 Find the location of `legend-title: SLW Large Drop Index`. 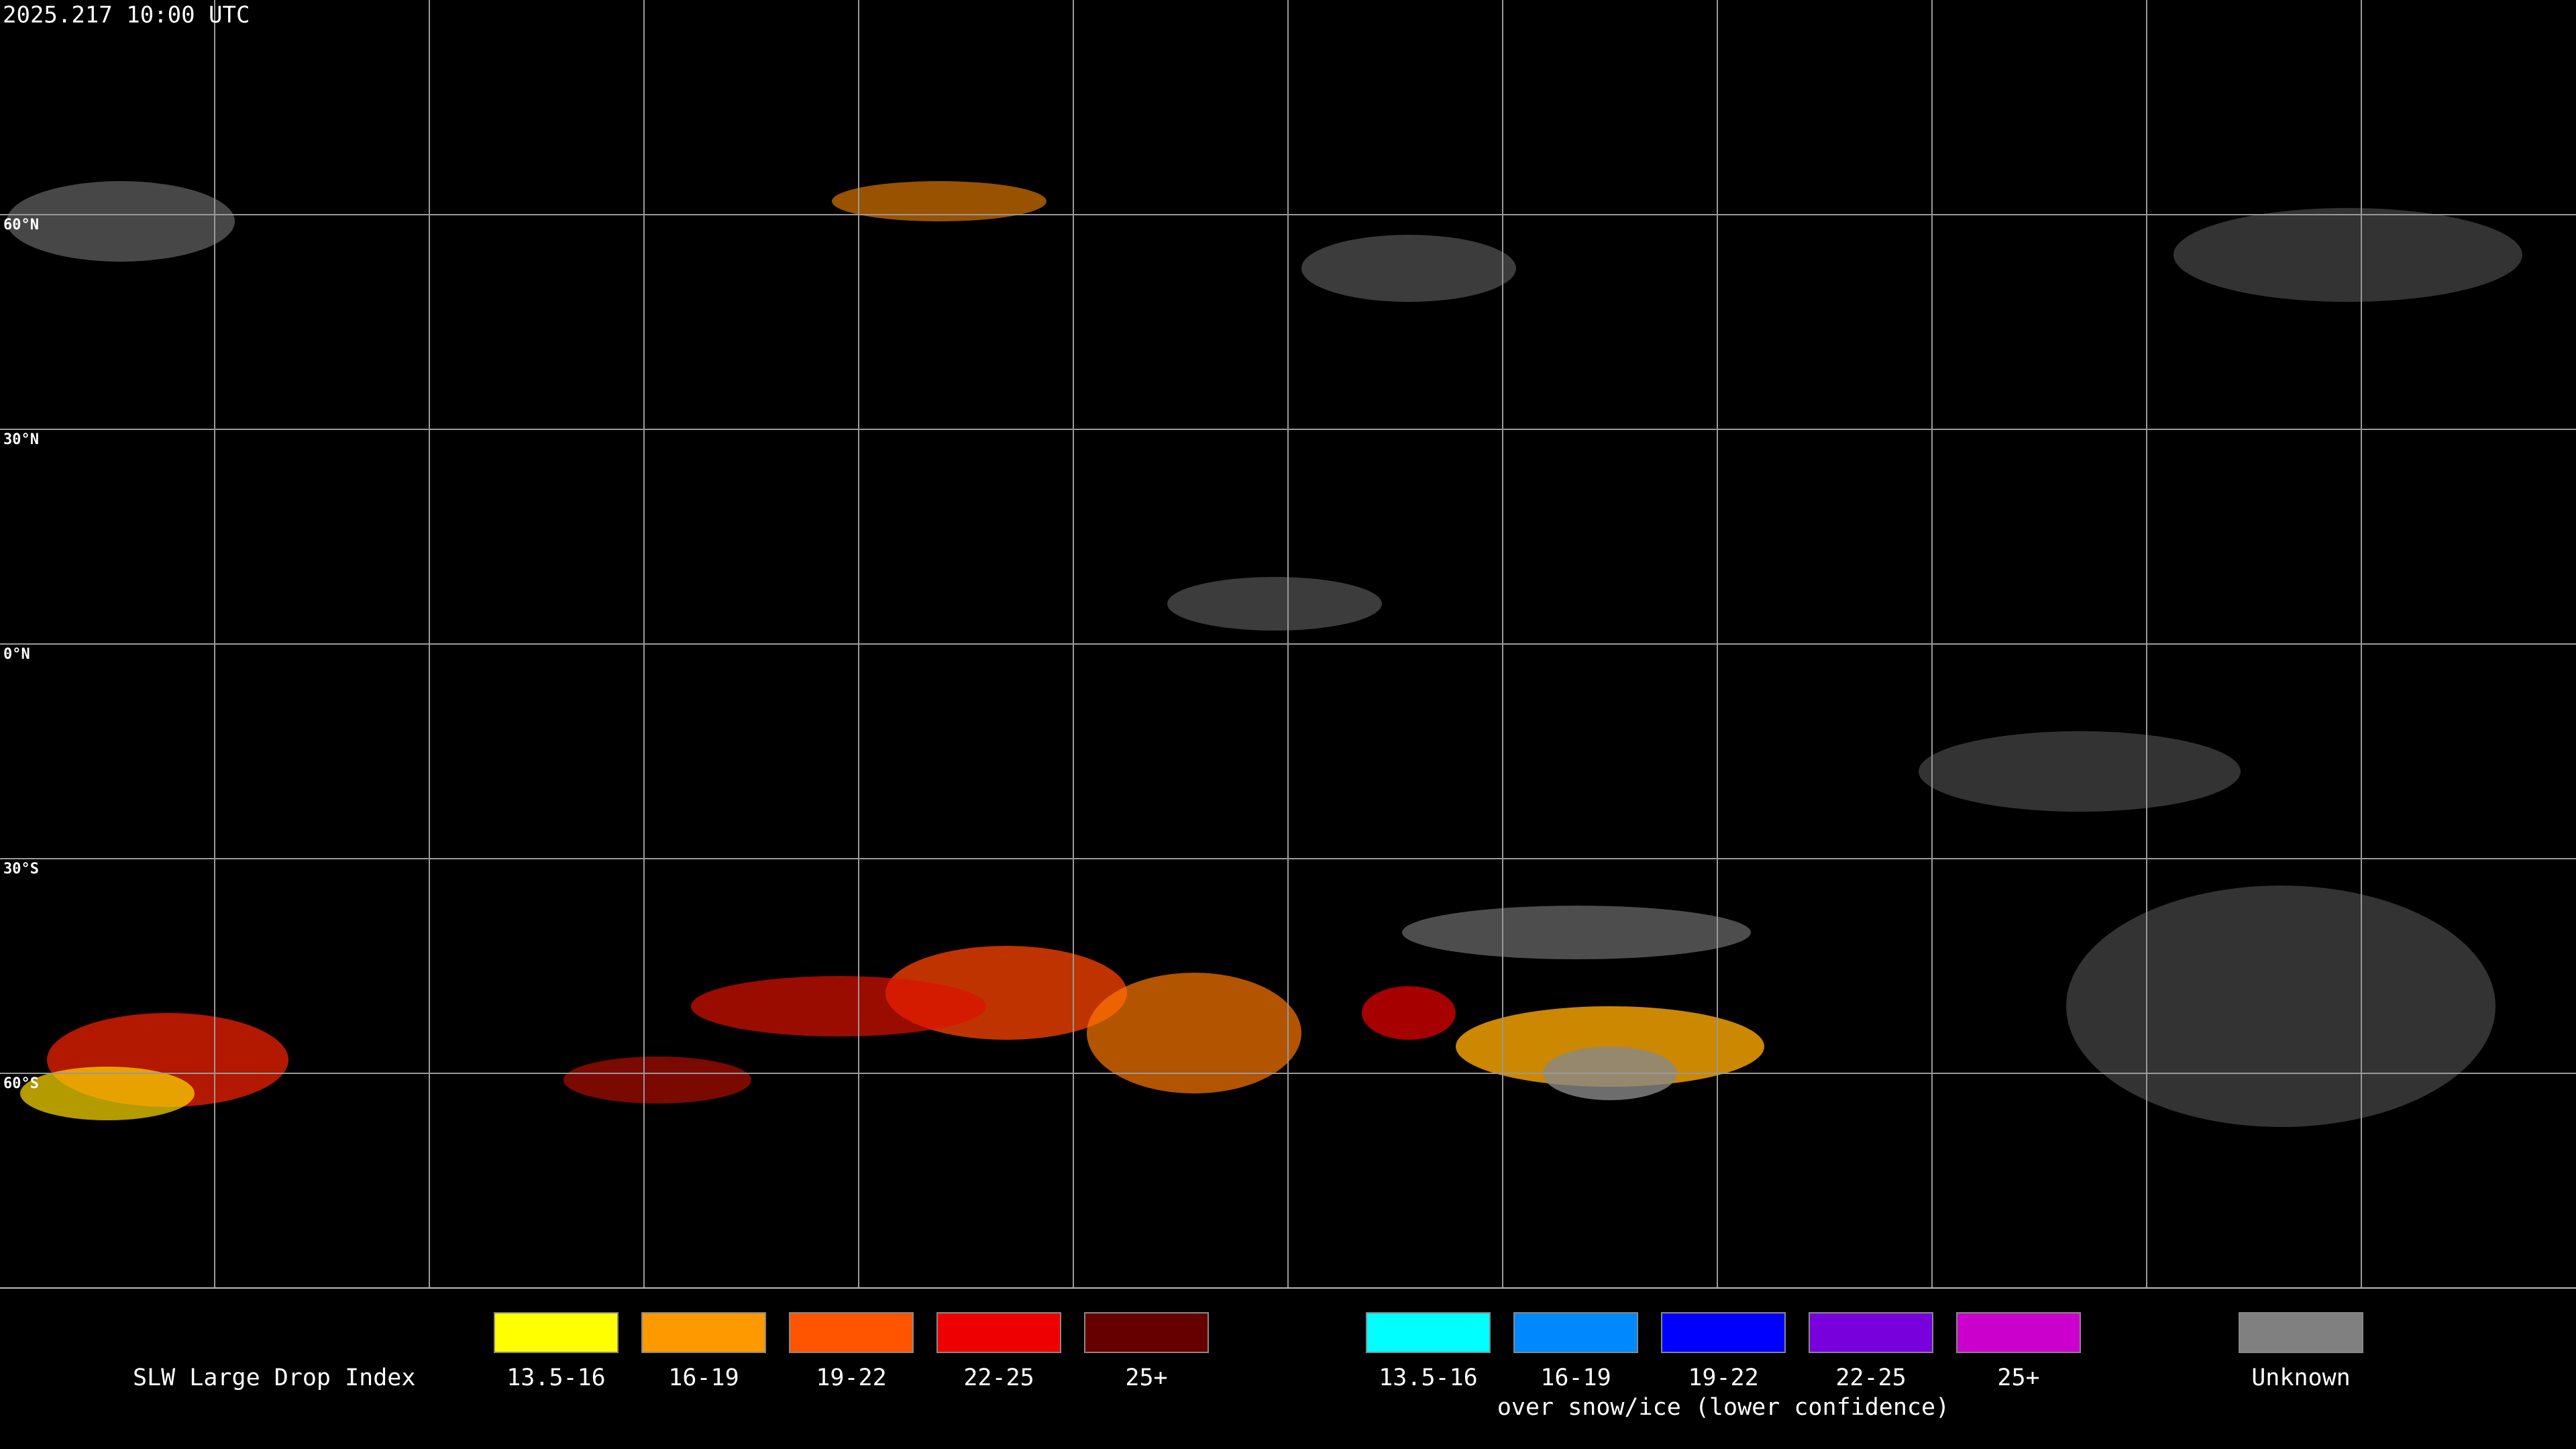

legend-title: SLW Large Drop Index is located at coordinates (274, 1377).